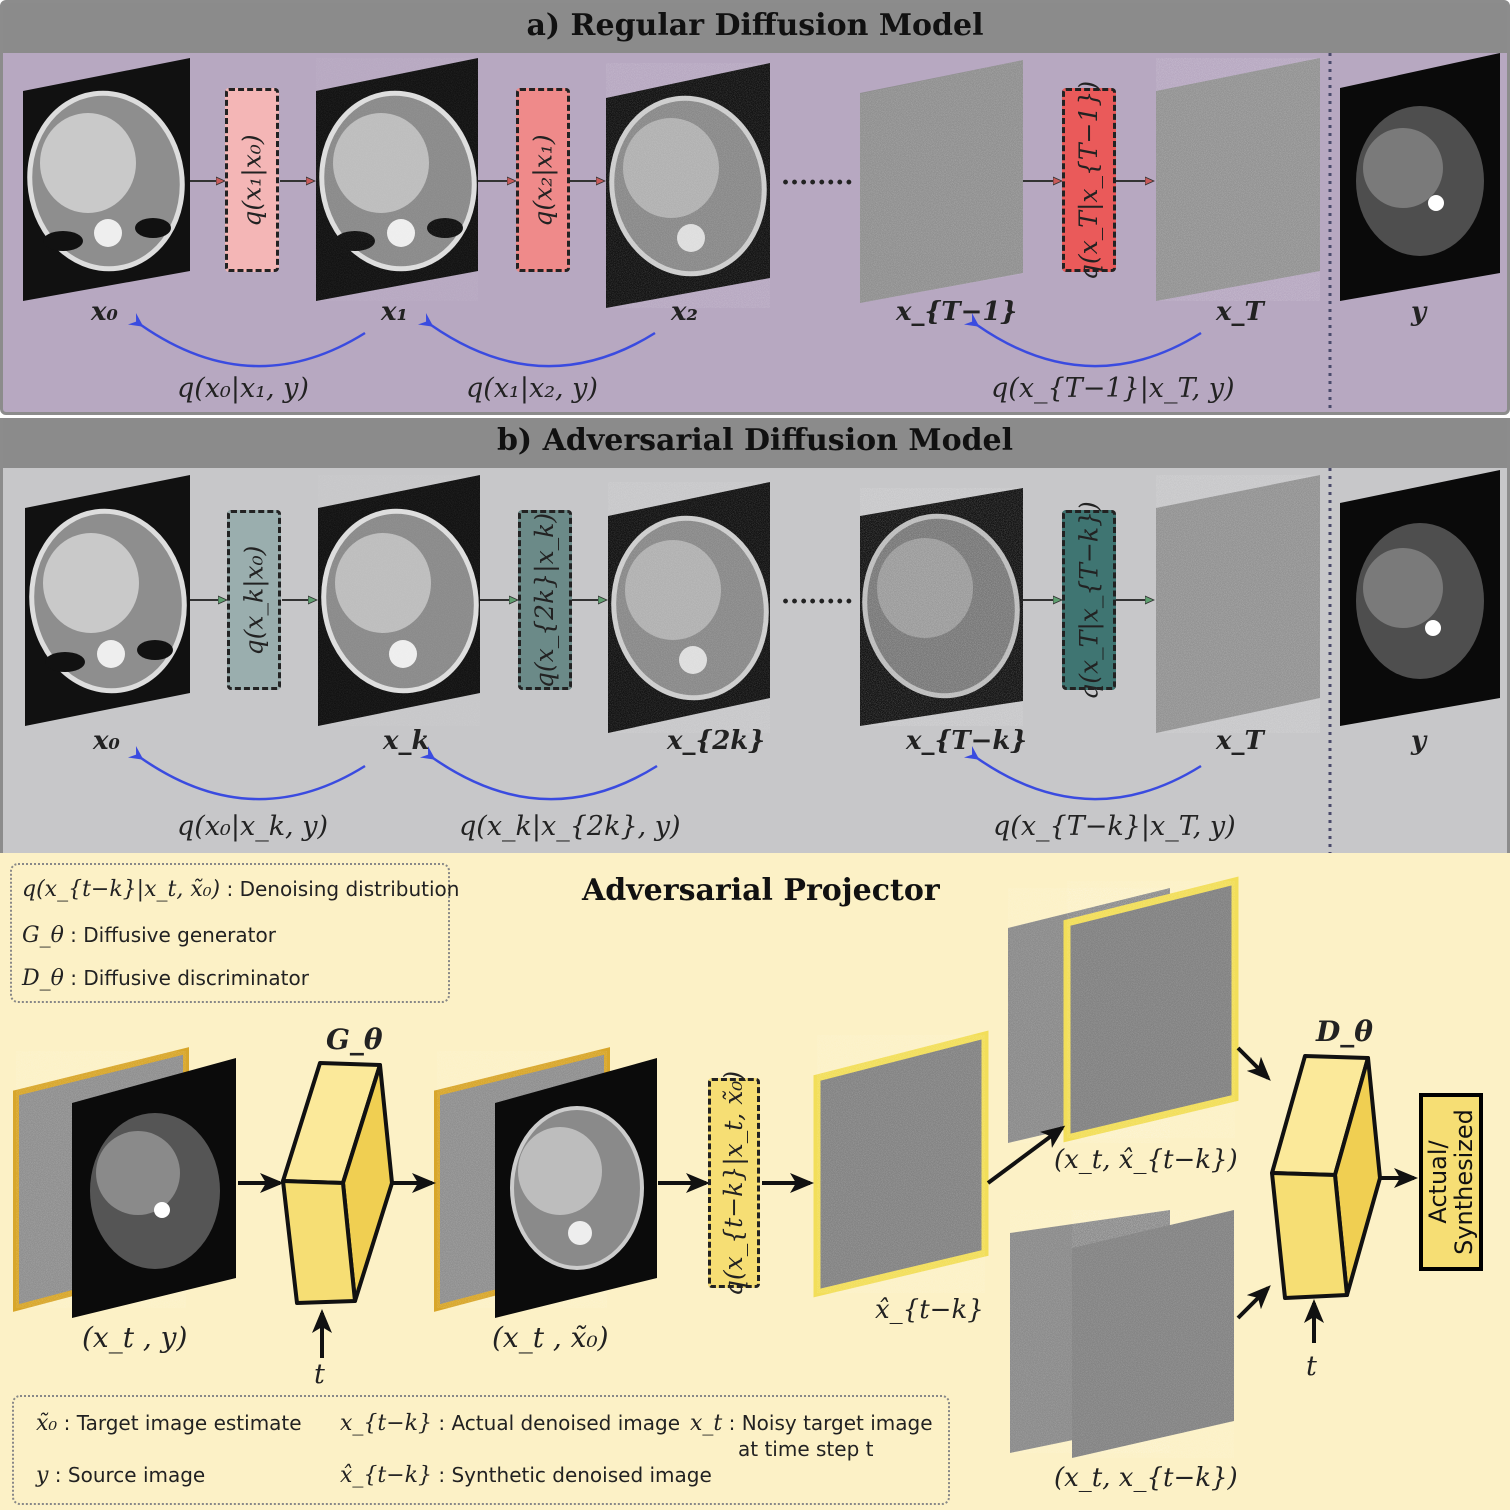 This screenshot has height=1510, width=1510. I want to click on generator-label: G_θ, so click(354, 1039).